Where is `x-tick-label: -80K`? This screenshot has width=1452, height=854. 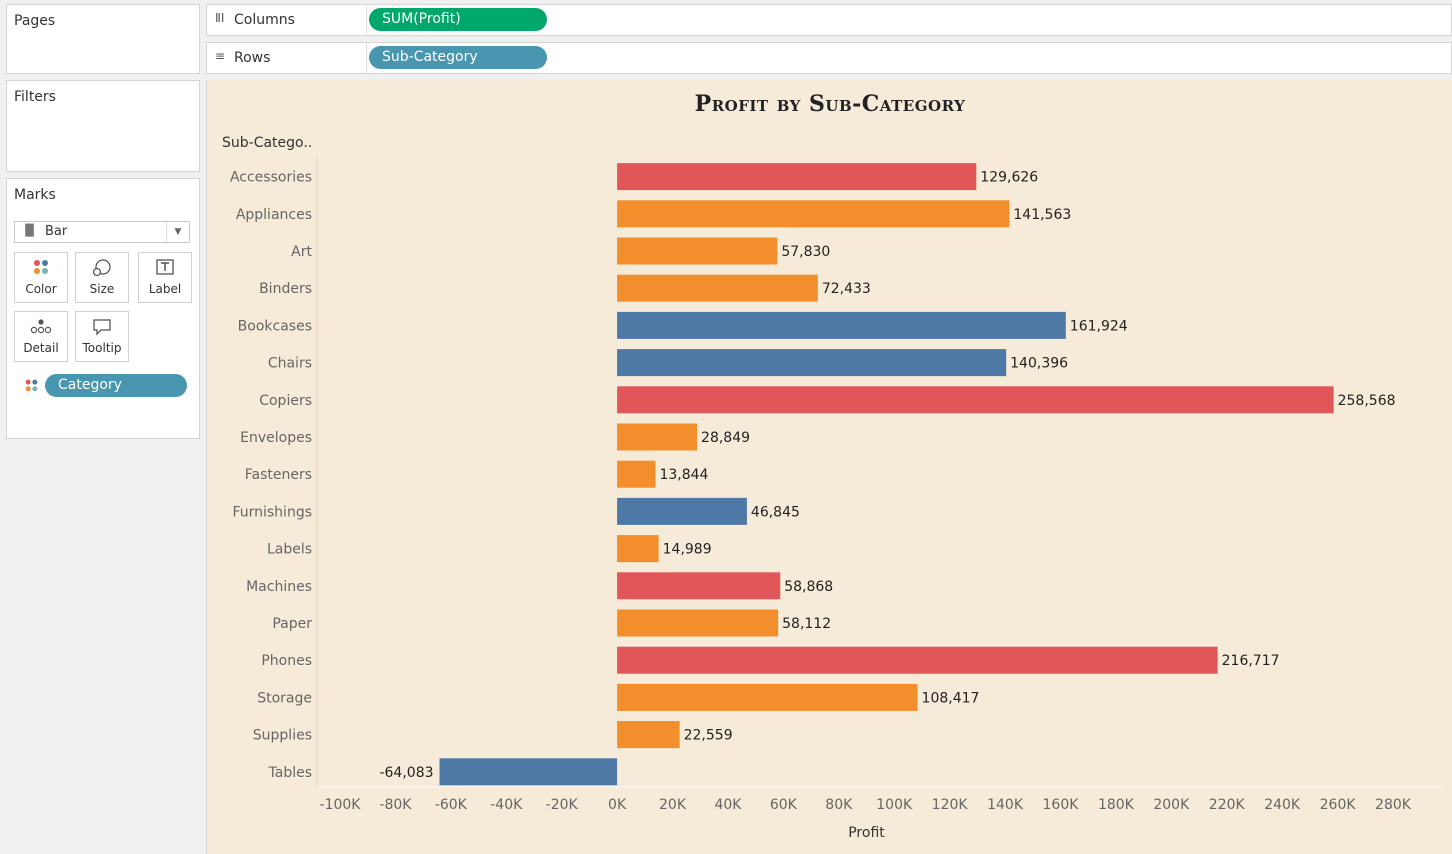
x-tick-label: -80K is located at coordinates (395, 805).